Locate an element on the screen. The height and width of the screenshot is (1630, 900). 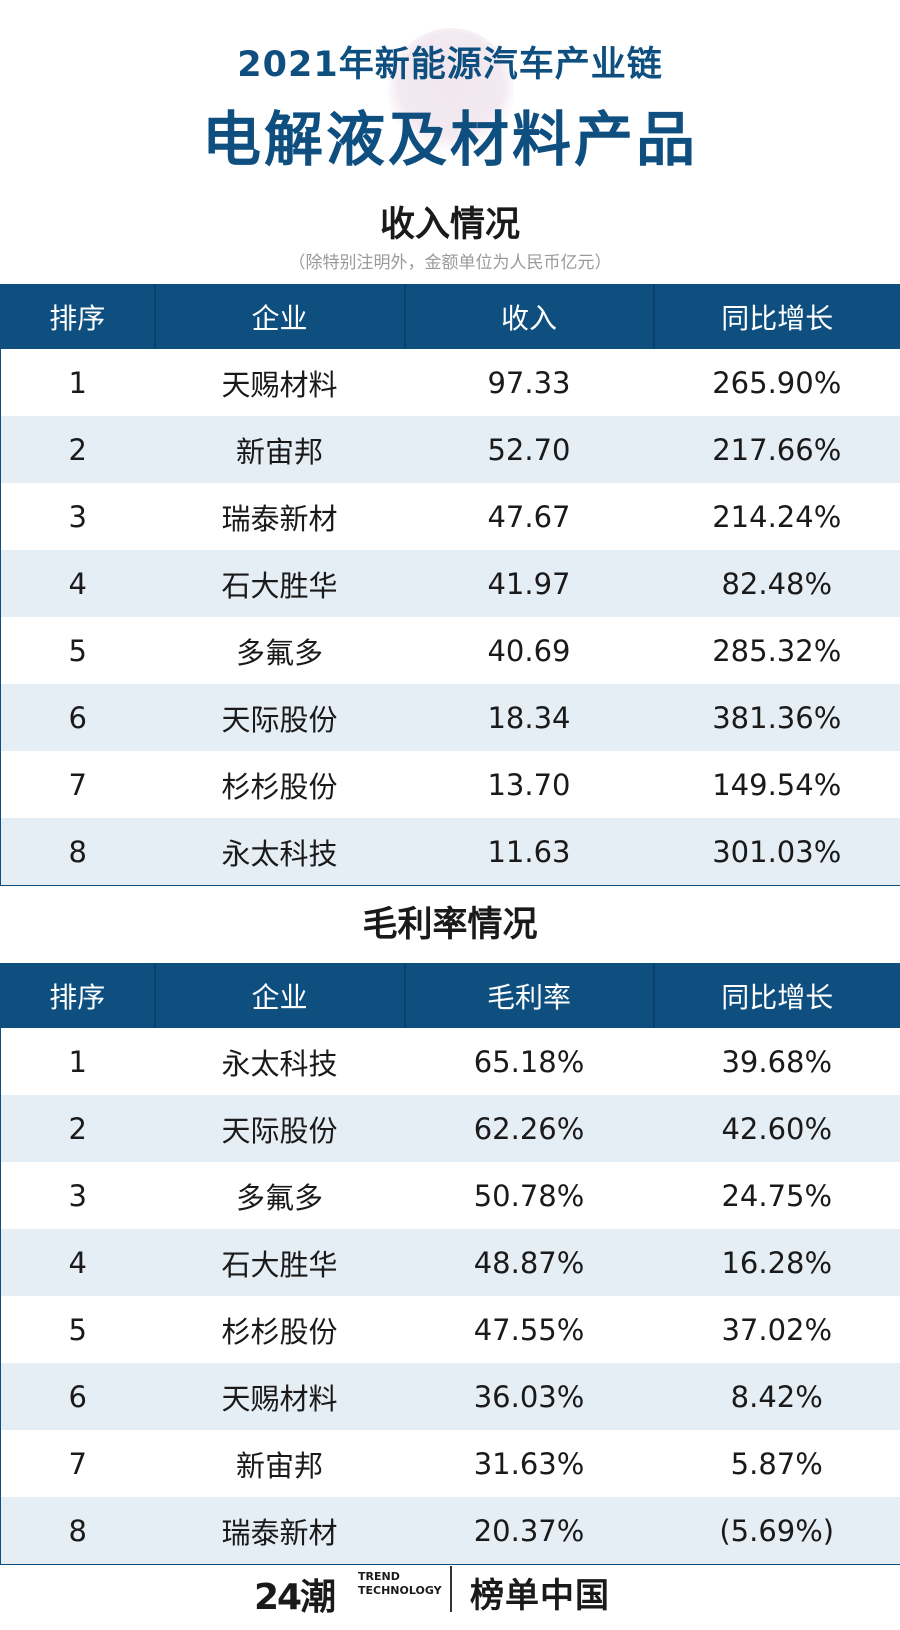
table-row: 5 多氟多 40.69 285.32% is located at coordinates (450, 650).